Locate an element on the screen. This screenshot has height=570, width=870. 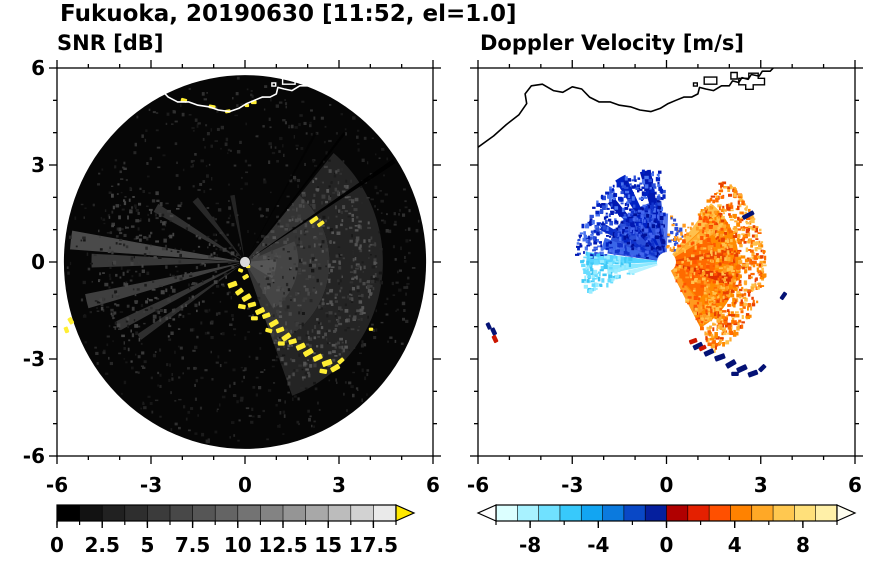
velocity-axis-labels: -6 -3 0 3 6 is located at coordinates (664, 485).